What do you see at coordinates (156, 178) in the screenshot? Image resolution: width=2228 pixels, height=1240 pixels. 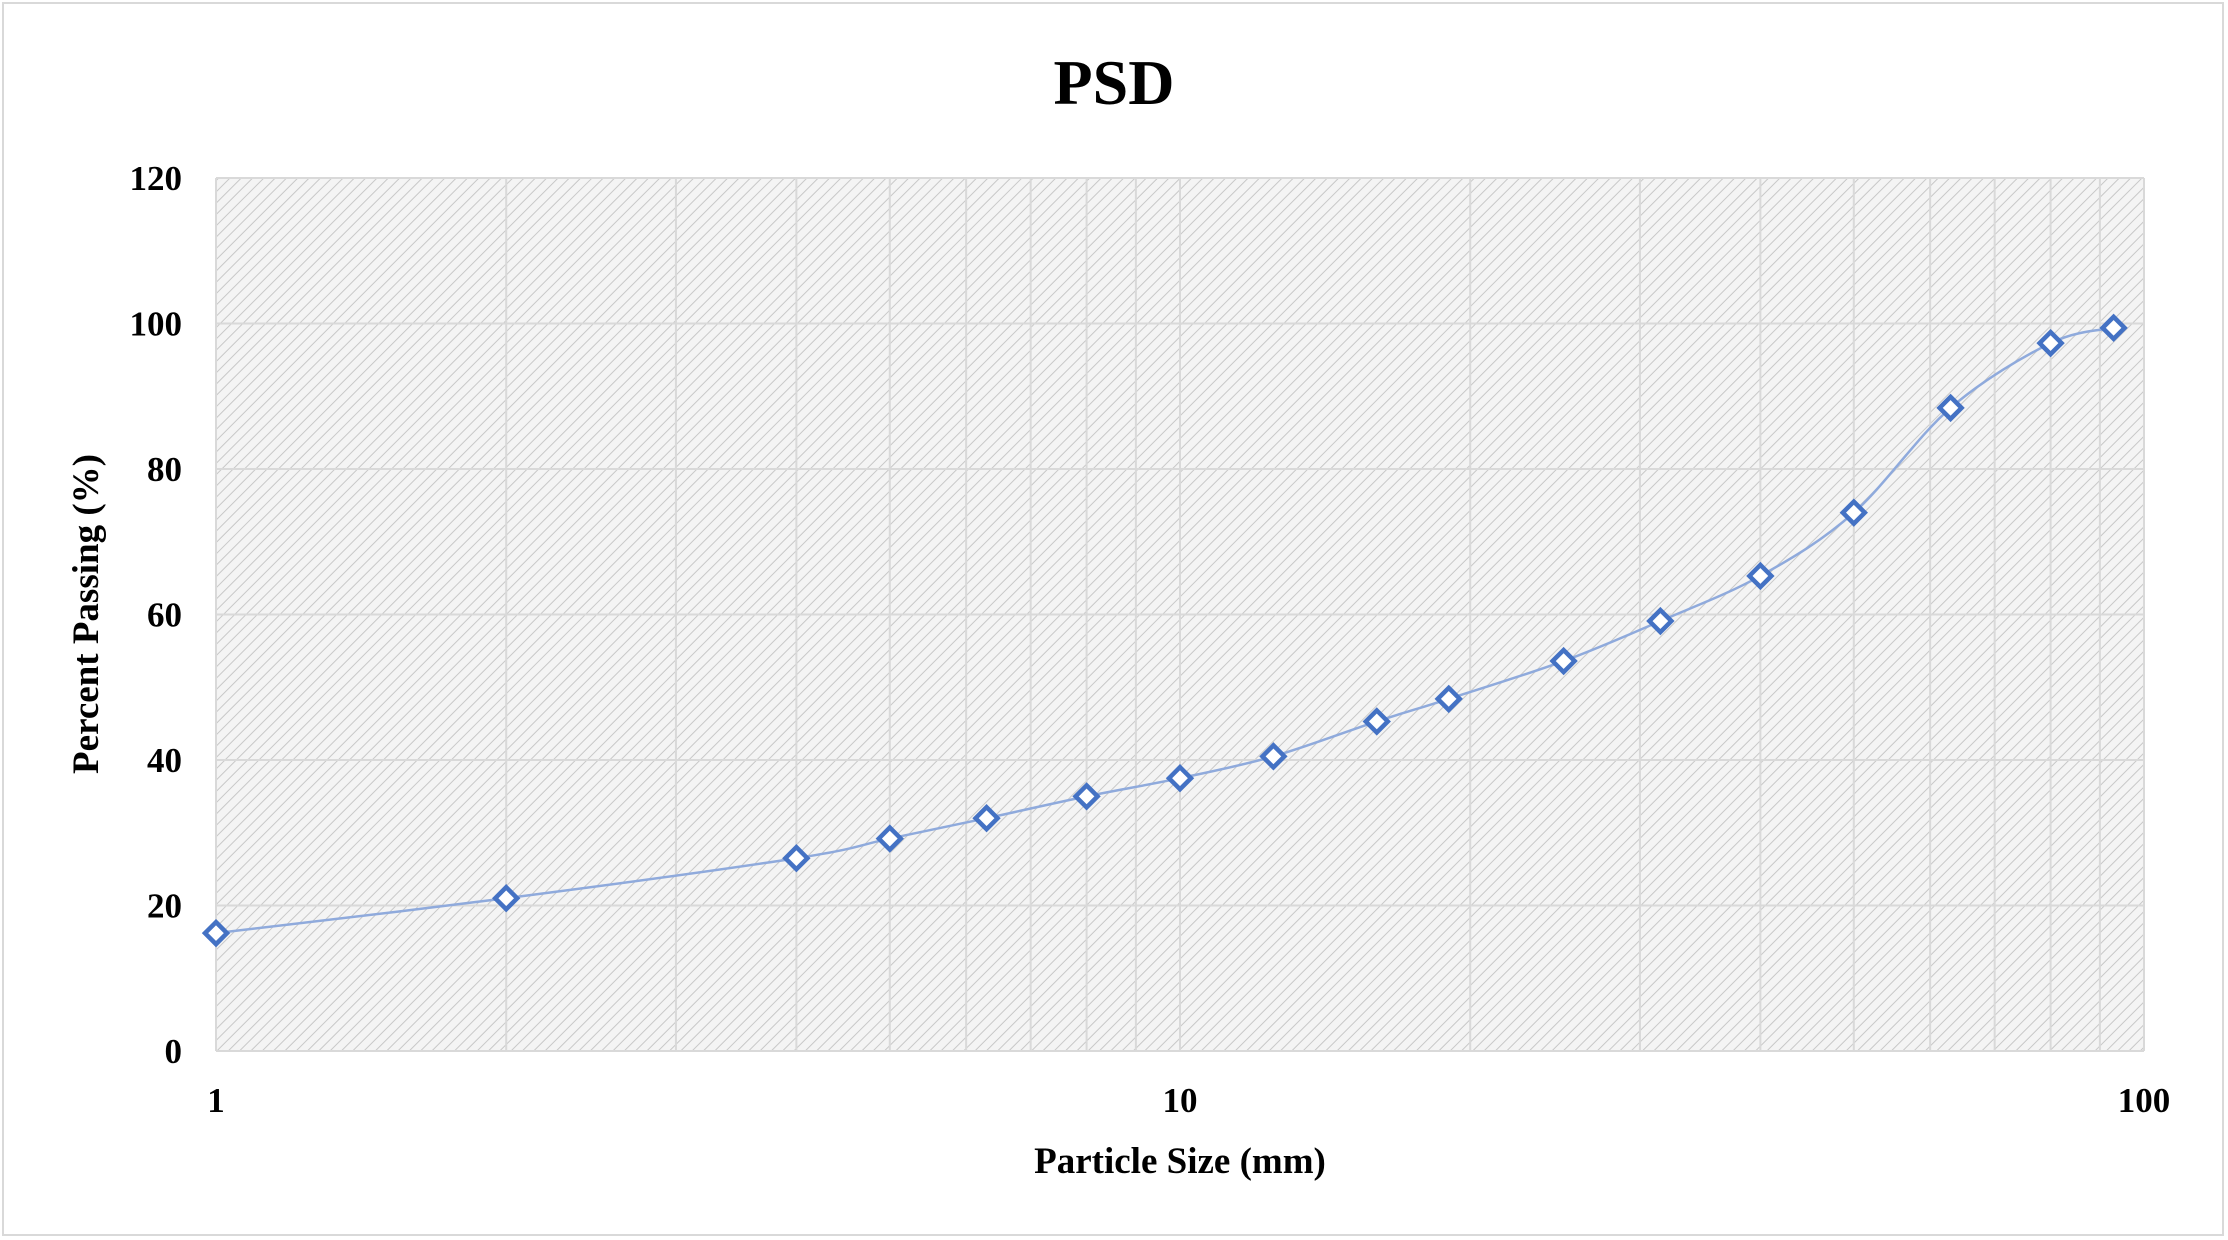 I see `y-tick-label: 120` at bounding box center [156, 178].